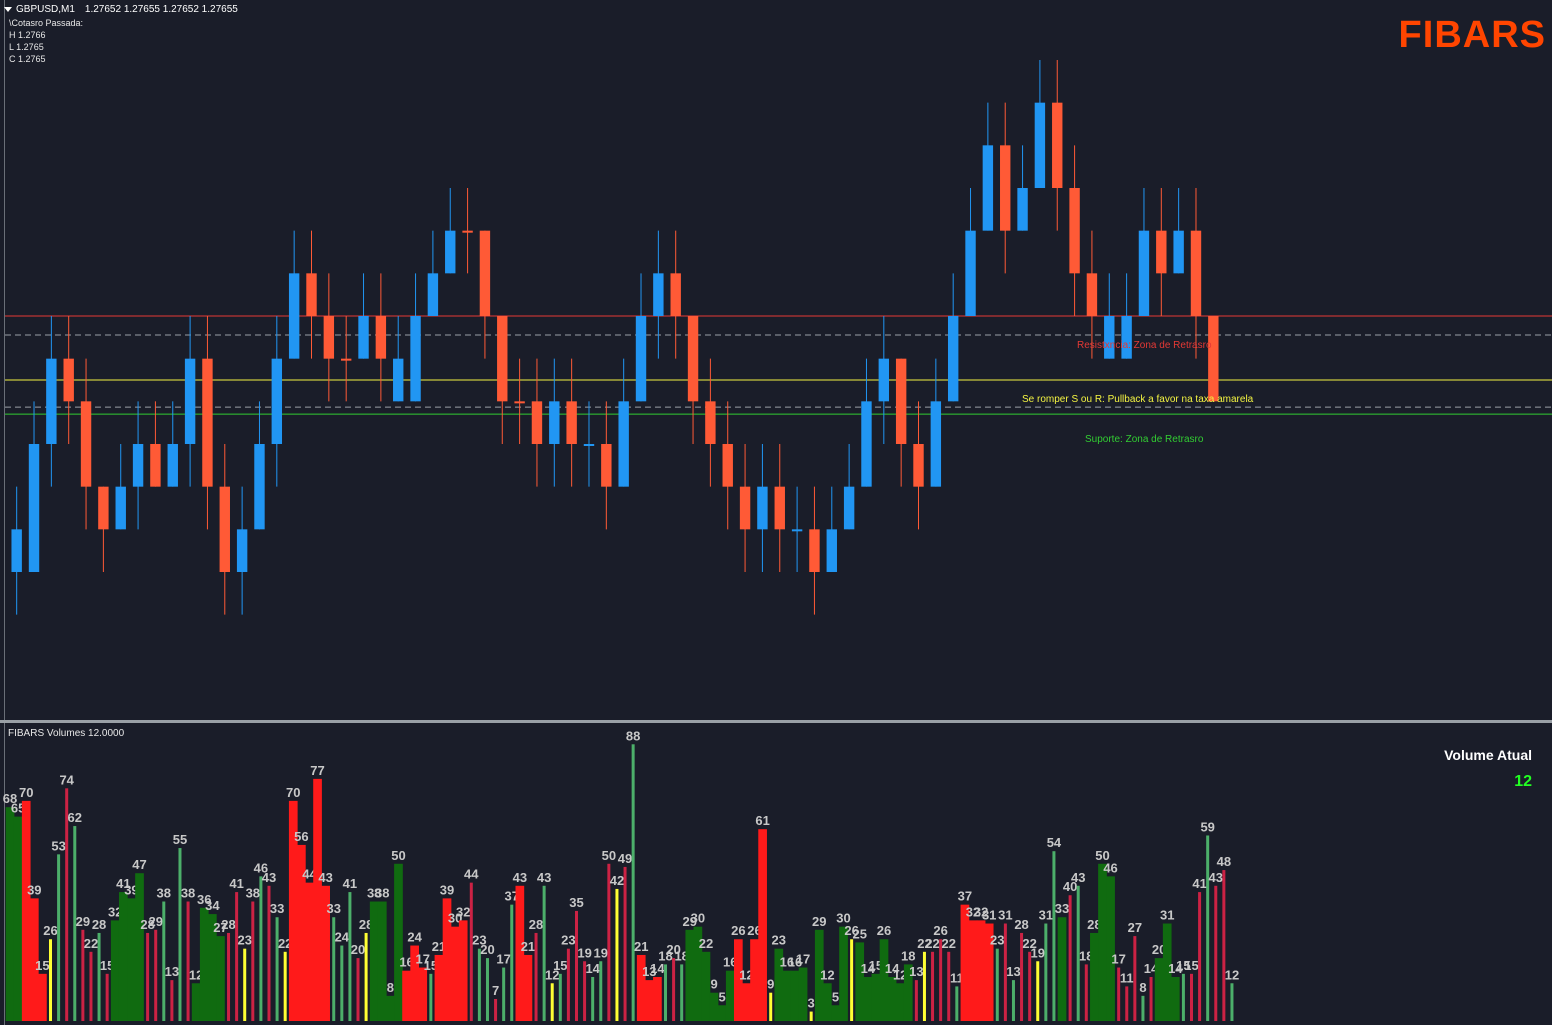  I want to click on current-volume-value: 12, so click(1523, 781).